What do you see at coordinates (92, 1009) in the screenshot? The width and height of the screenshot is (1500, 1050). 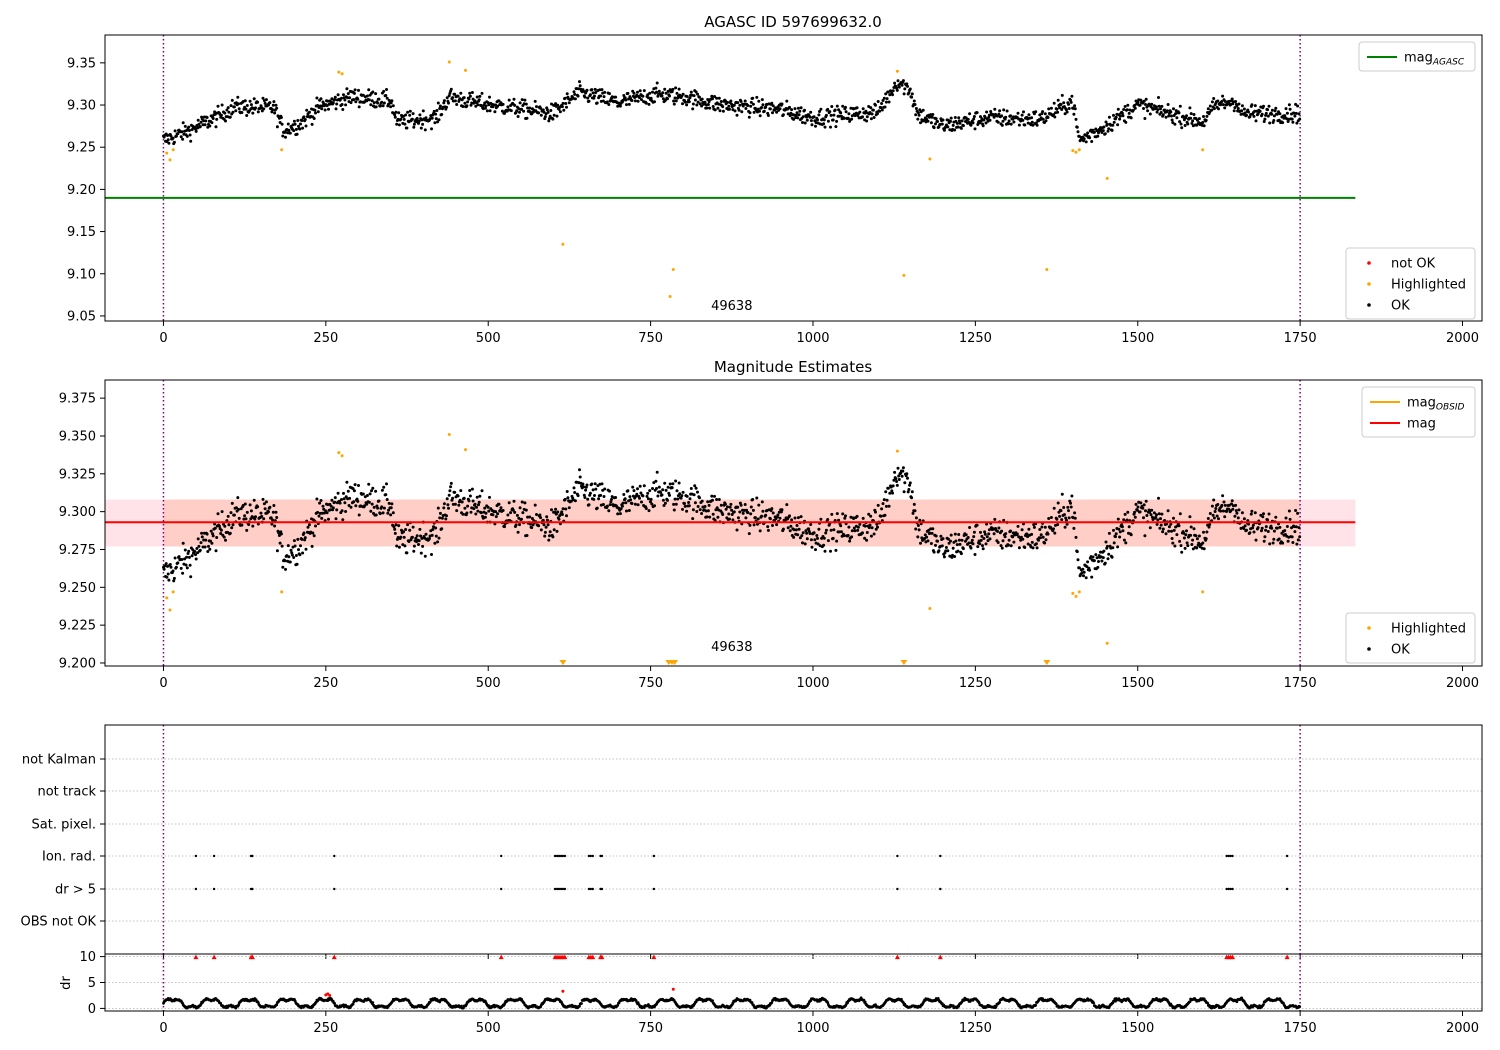 I see `p4-ytick-label: 0` at bounding box center [92, 1009].